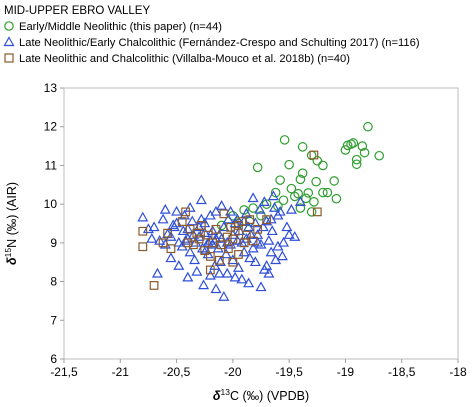 The image size is (474, 407). What do you see at coordinates (53, 282) in the screenshot?
I see `y-tick-label: 8` at bounding box center [53, 282].